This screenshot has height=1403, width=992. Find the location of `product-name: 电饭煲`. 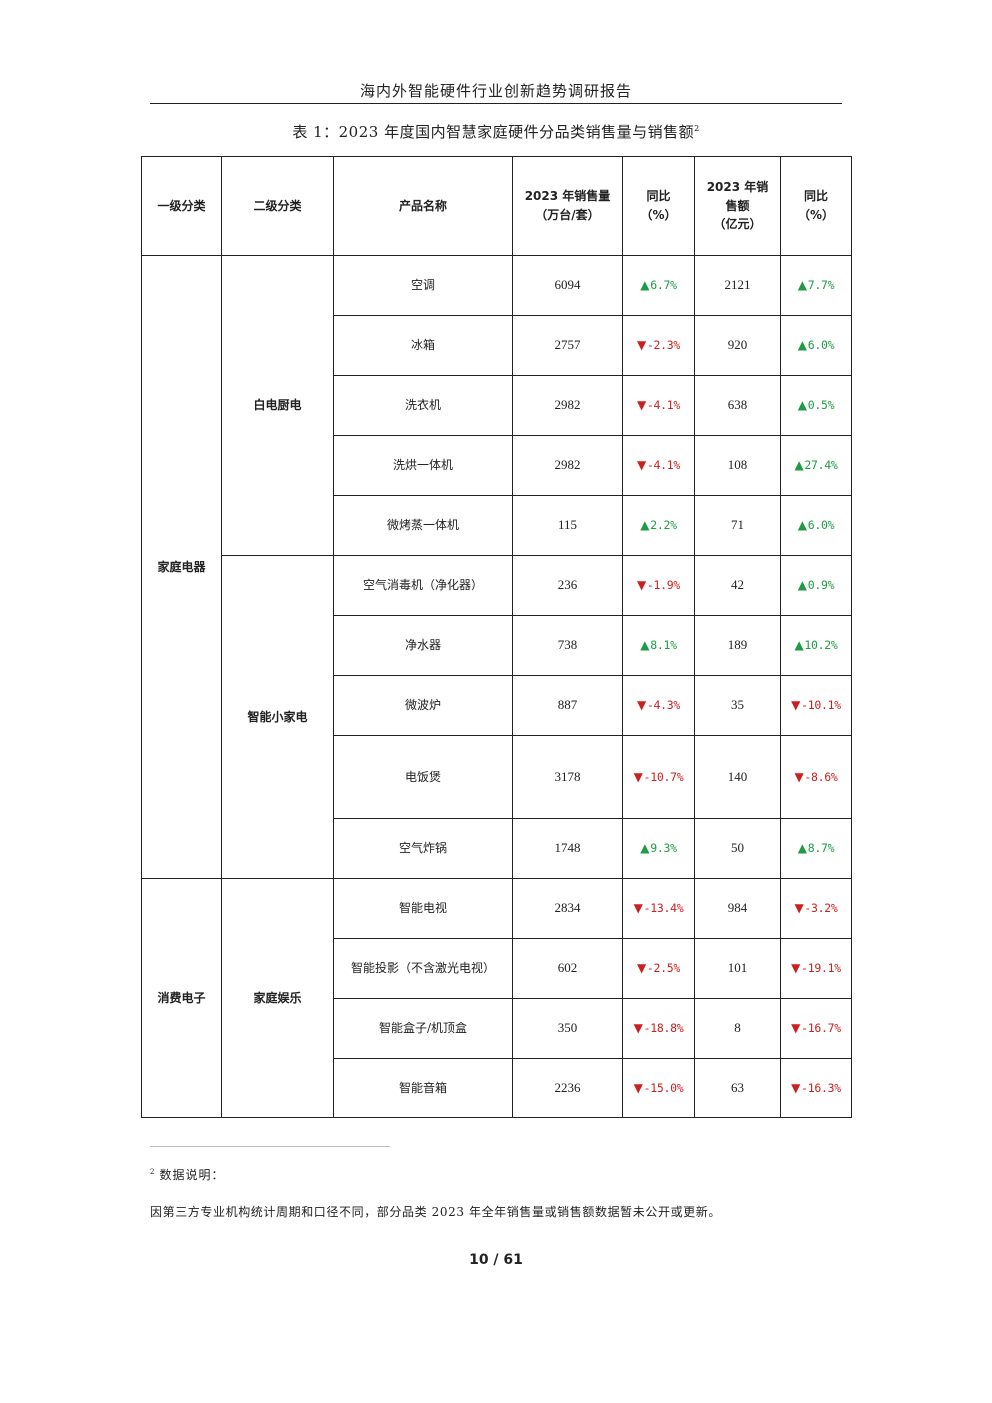

product-name: 电饭煲 is located at coordinates (423, 777).